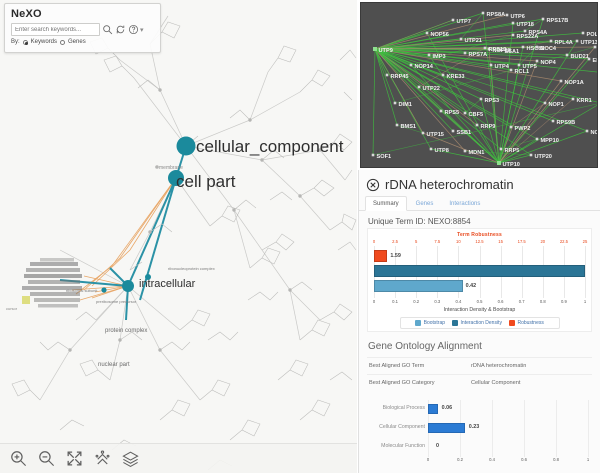 This screenshot has width=600, height=473. Describe the element at coordinates (375, 49) in the screenshot. I see `network-node-utp9` at that location.